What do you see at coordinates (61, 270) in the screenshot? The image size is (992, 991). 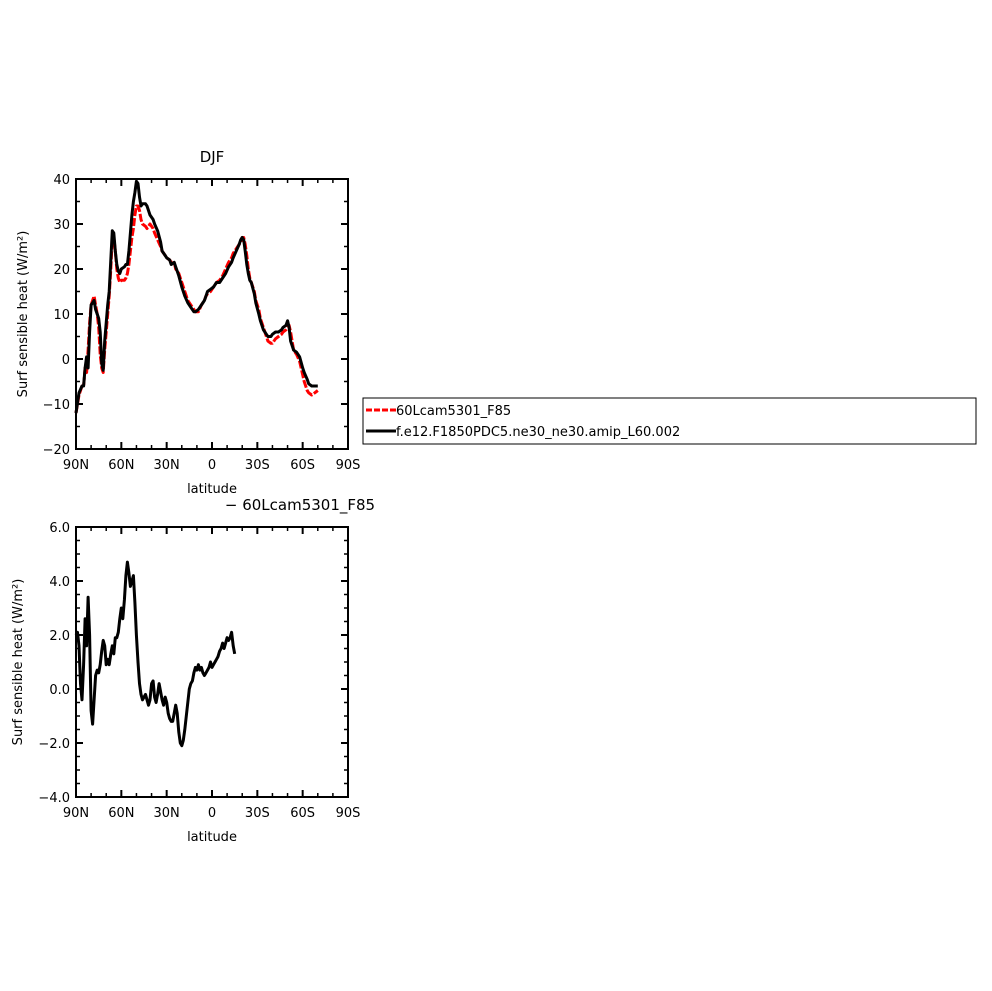 I see `top-y-tick-label: 20` at bounding box center [61, 270].